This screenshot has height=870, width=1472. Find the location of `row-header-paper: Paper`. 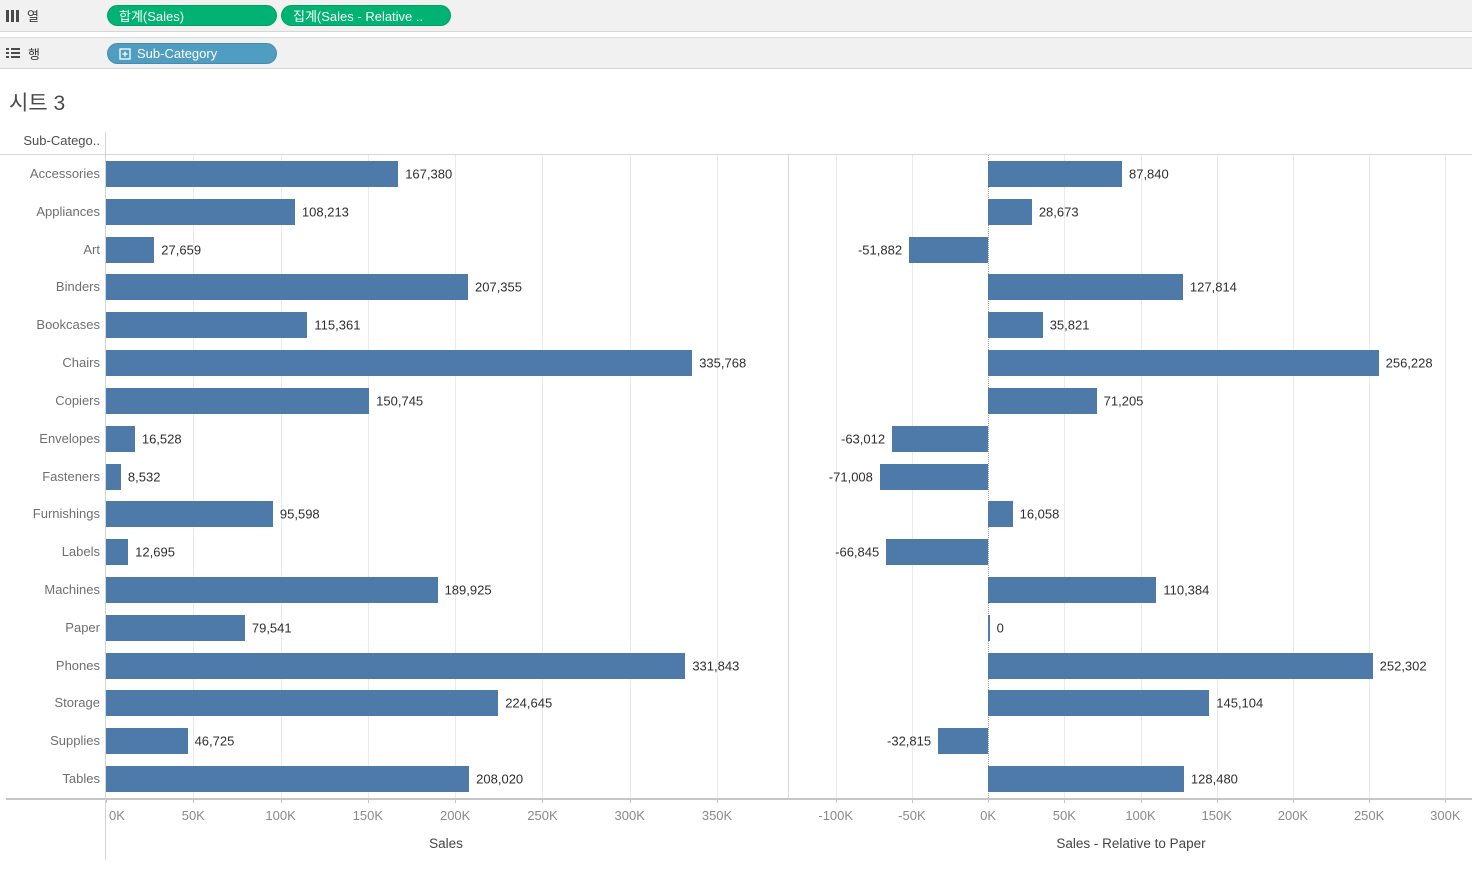

row-header-paper: Paper is located at coordinates (82, 627).